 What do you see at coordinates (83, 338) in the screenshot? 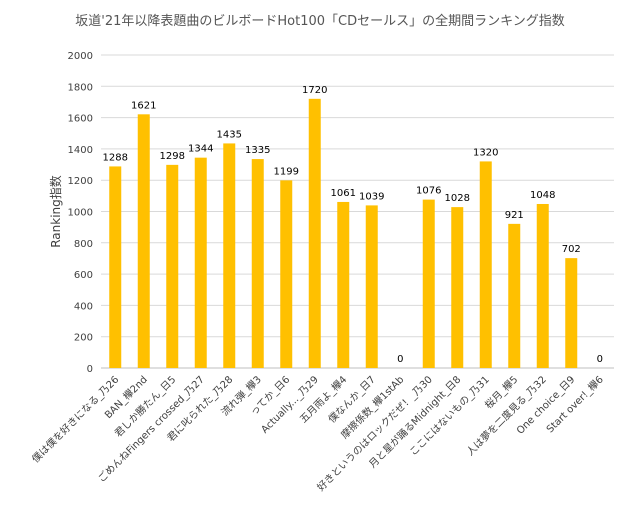
I see `y-tick-label: 200` at bounding box center [83, 338].